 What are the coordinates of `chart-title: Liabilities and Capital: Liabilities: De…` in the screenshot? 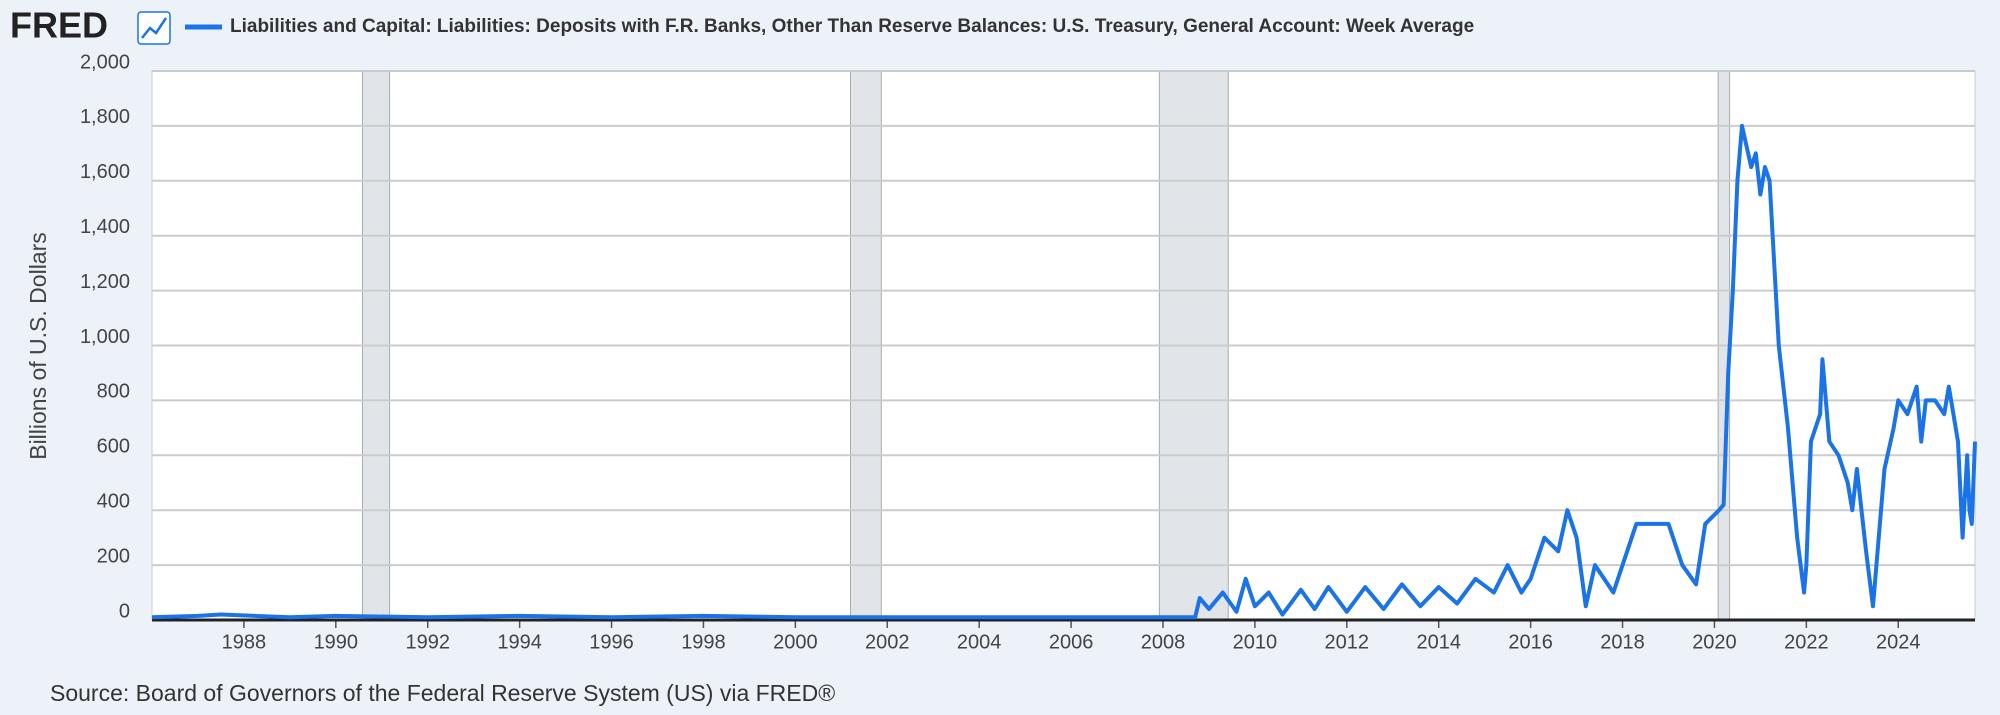 It's located at (852, 26).